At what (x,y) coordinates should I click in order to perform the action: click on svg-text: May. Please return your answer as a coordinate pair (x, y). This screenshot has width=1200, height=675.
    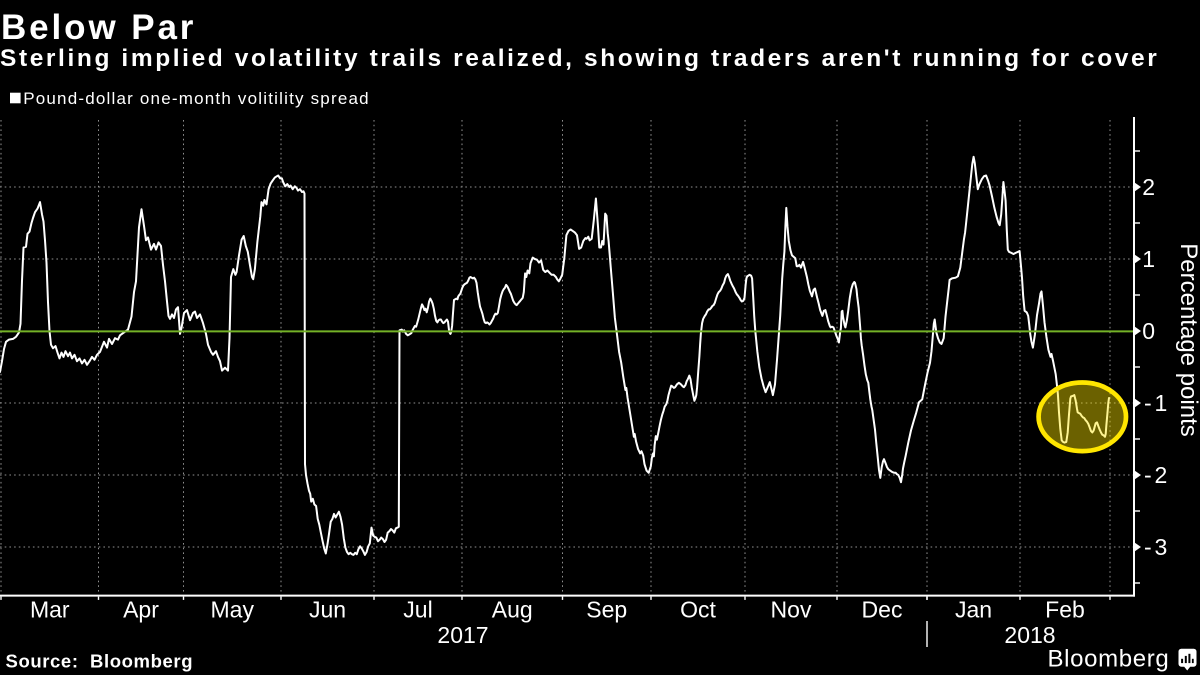
    Looking at the image, I should click on (233, 610).